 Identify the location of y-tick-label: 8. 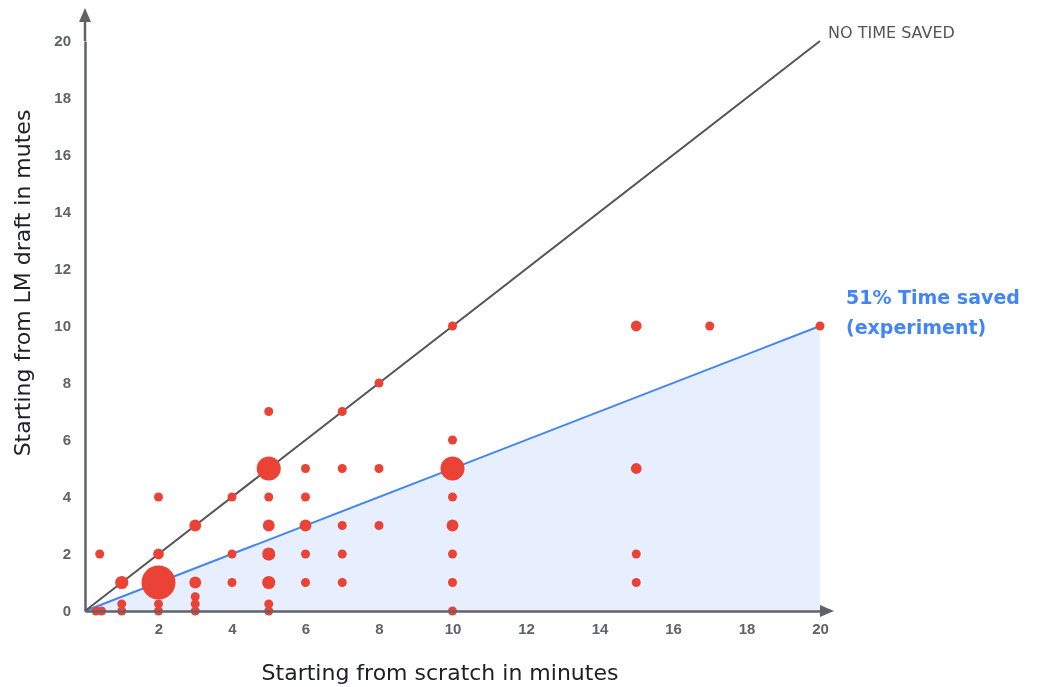
(66, 383).